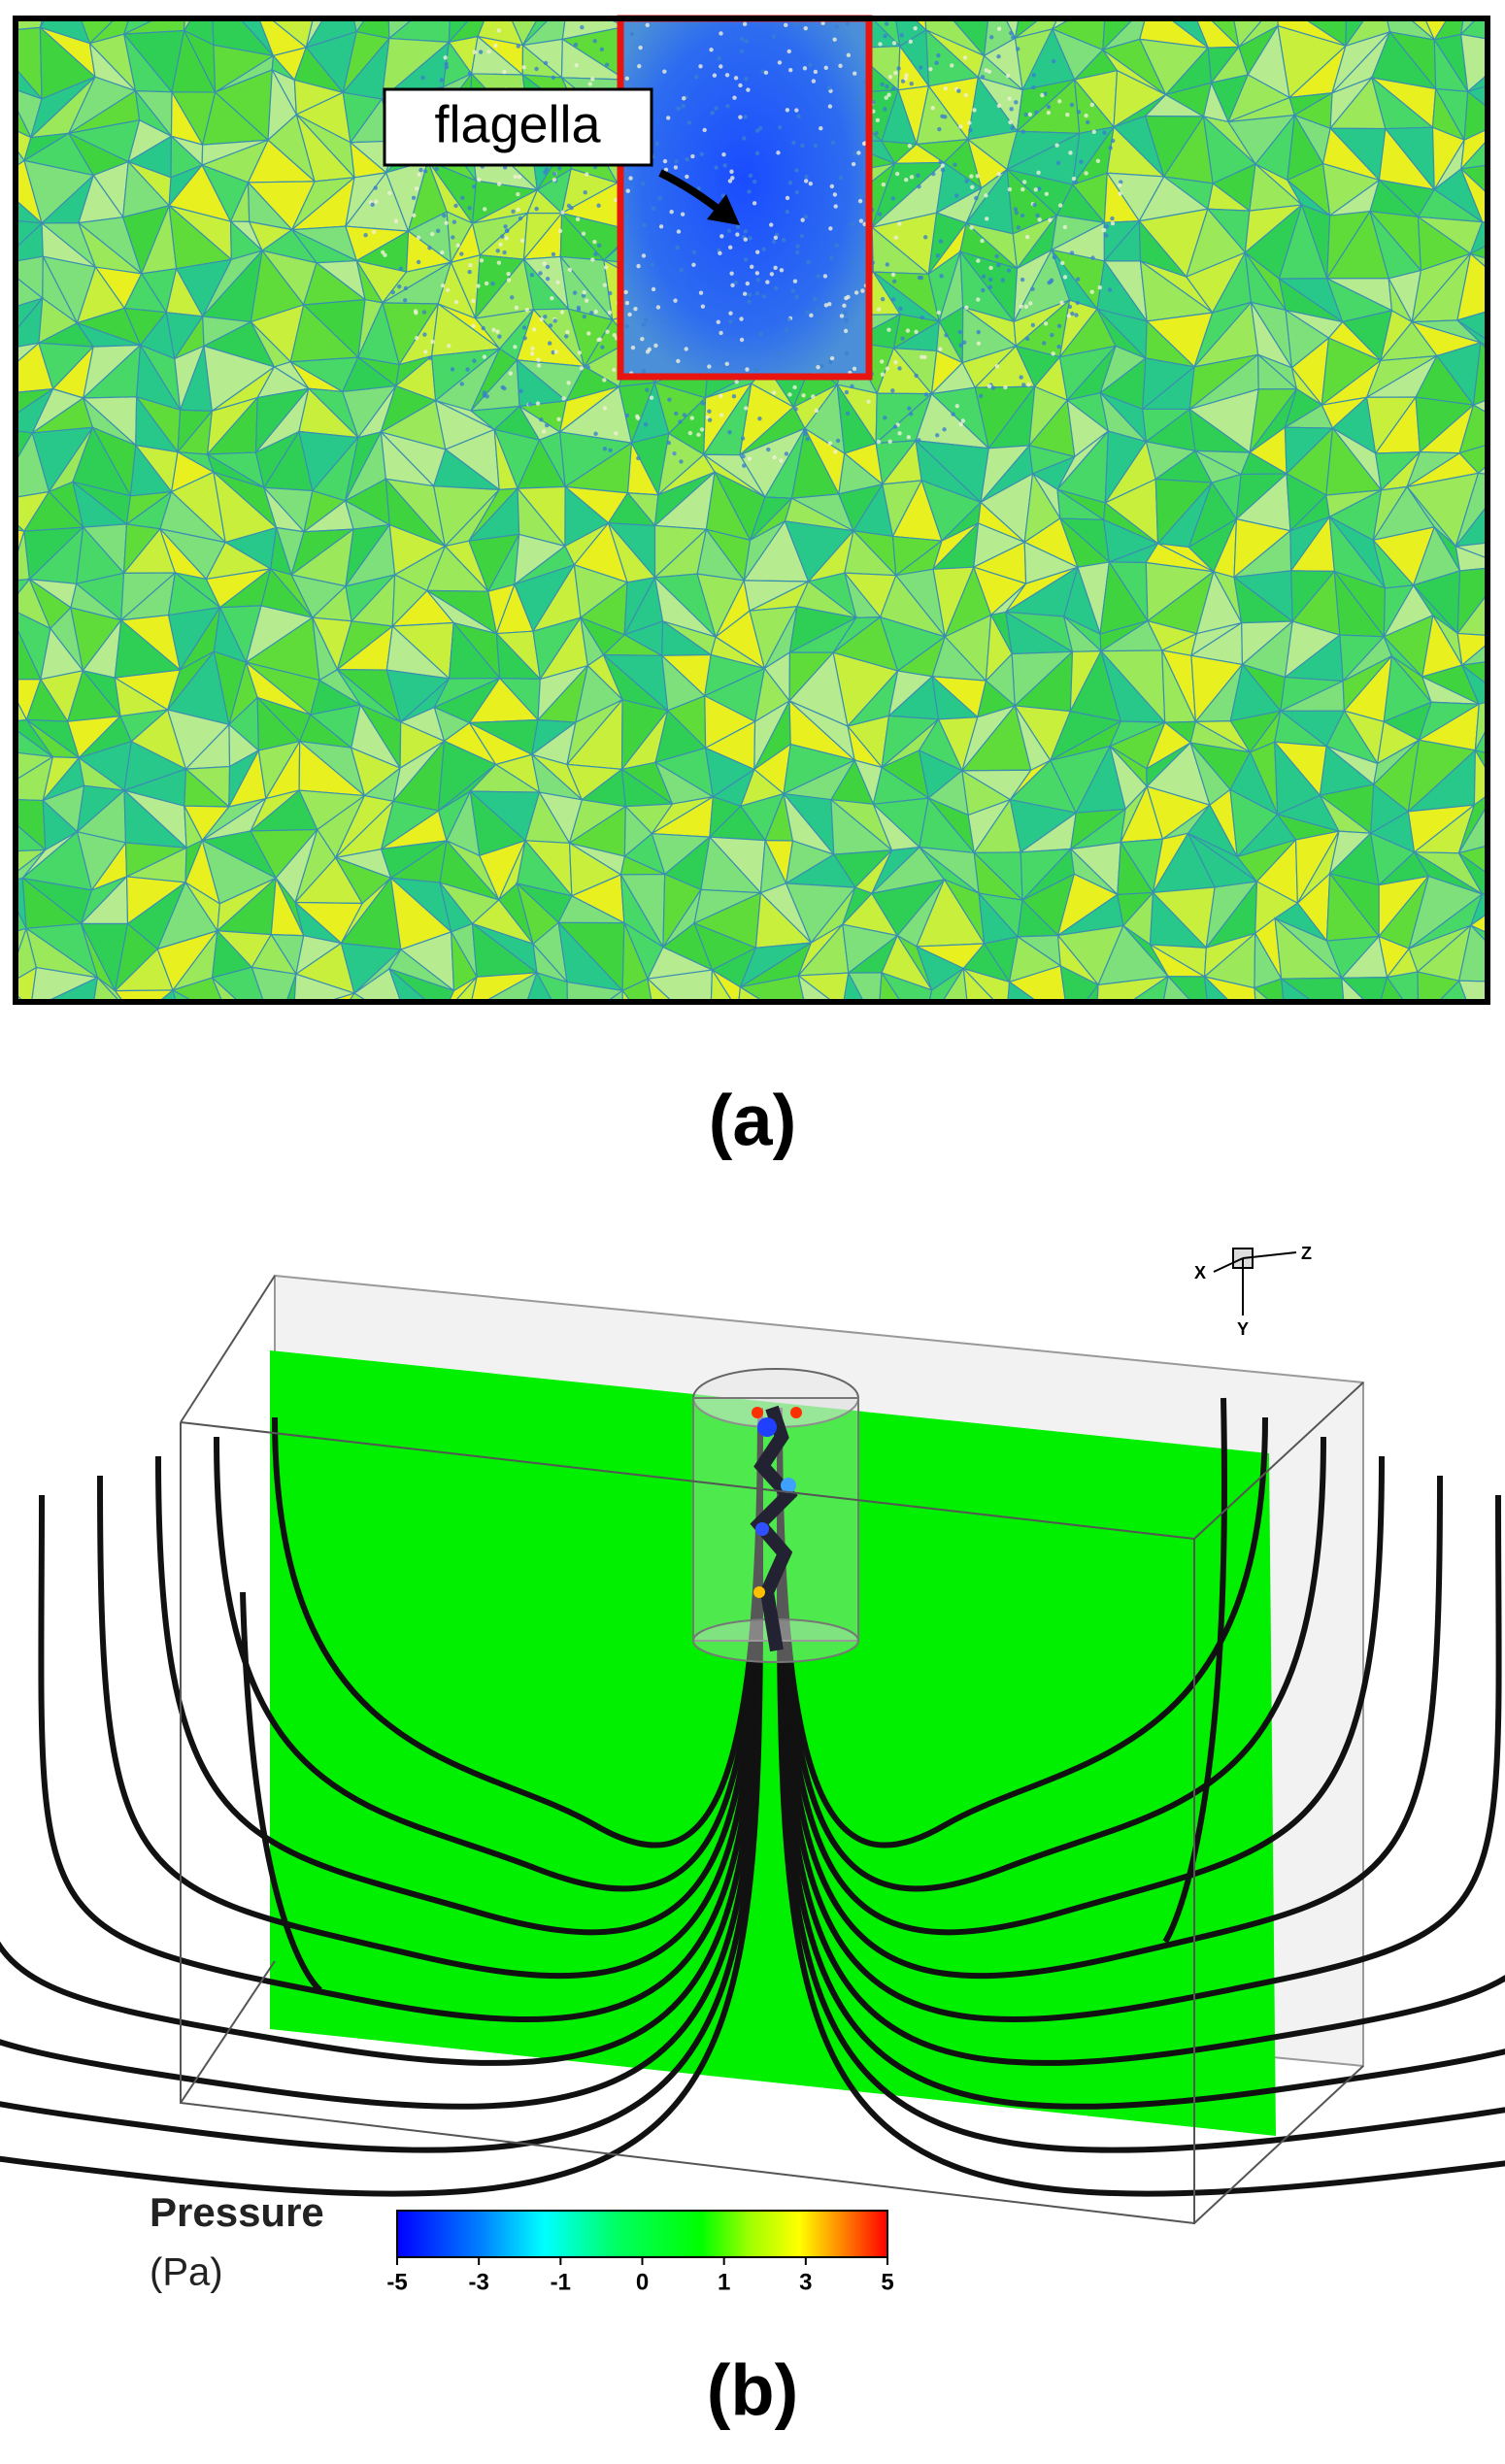 This screenshot has width=1505, height=2464. I want to click on annotation-box, so click(518, 127).